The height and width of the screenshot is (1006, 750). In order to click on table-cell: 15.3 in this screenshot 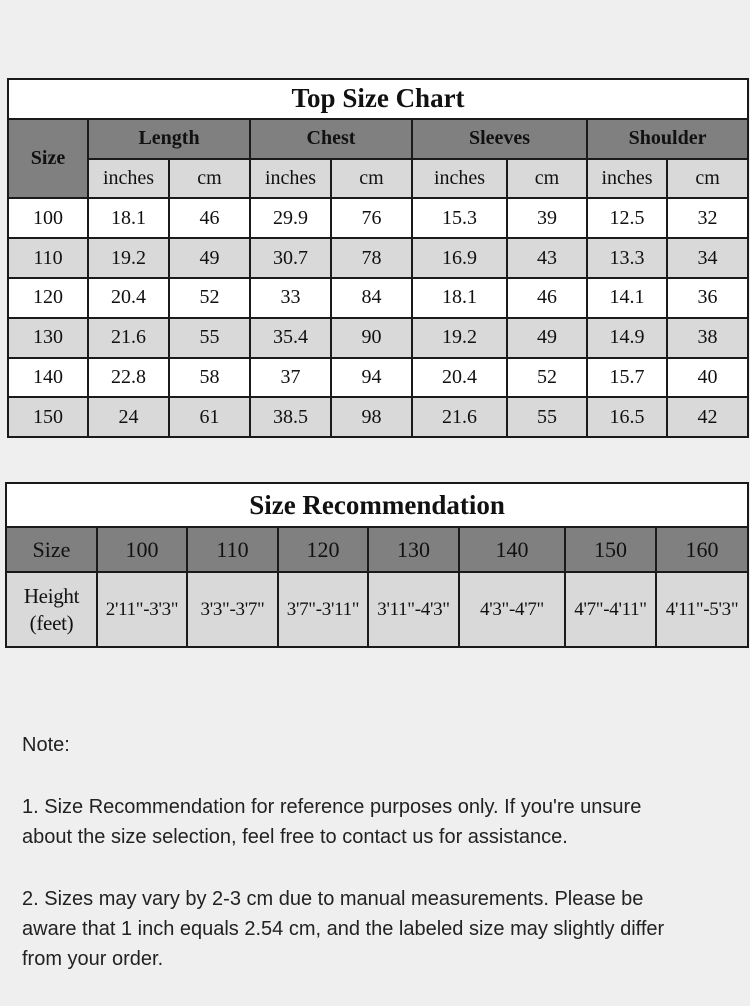, I will do `click(459, 218)`.